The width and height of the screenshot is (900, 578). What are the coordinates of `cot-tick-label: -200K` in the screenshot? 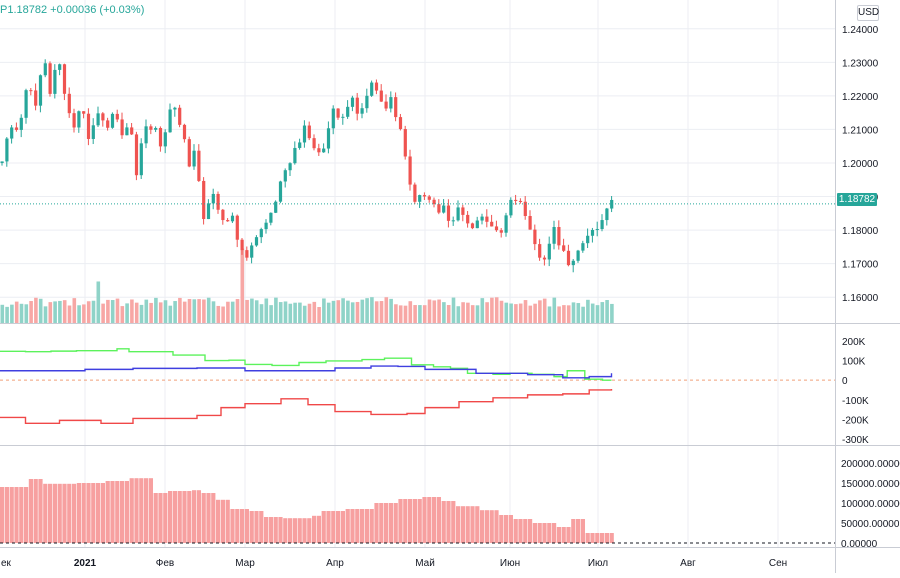 It's located at (855, 420).